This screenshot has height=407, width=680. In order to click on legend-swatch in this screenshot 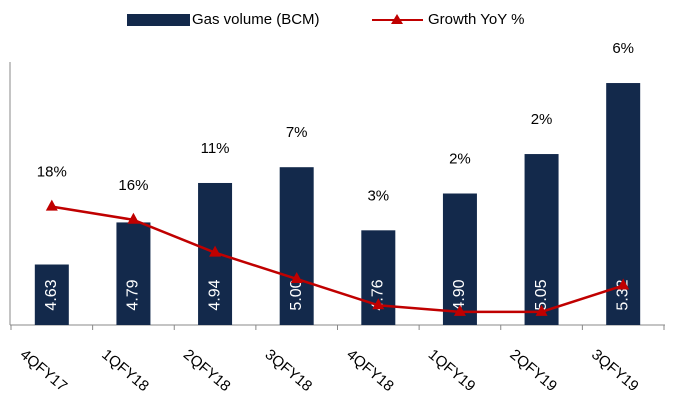, I will do `click(158, 20)`.